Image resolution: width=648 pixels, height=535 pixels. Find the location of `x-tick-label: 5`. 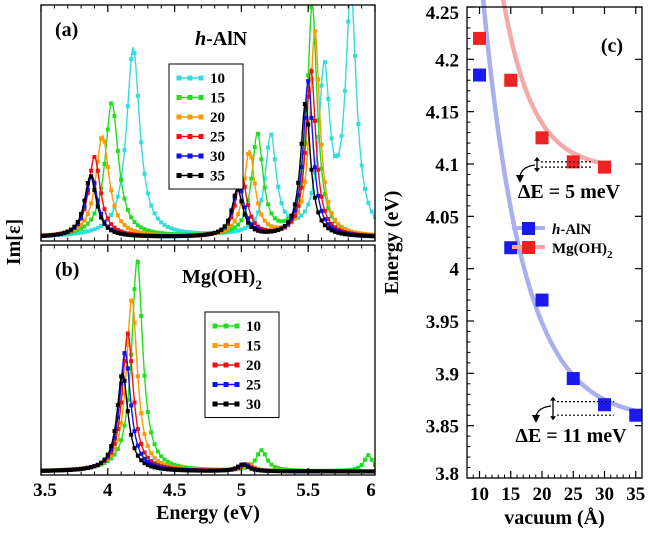

x-tick-label: 5 is located at coordinates (242, 490).